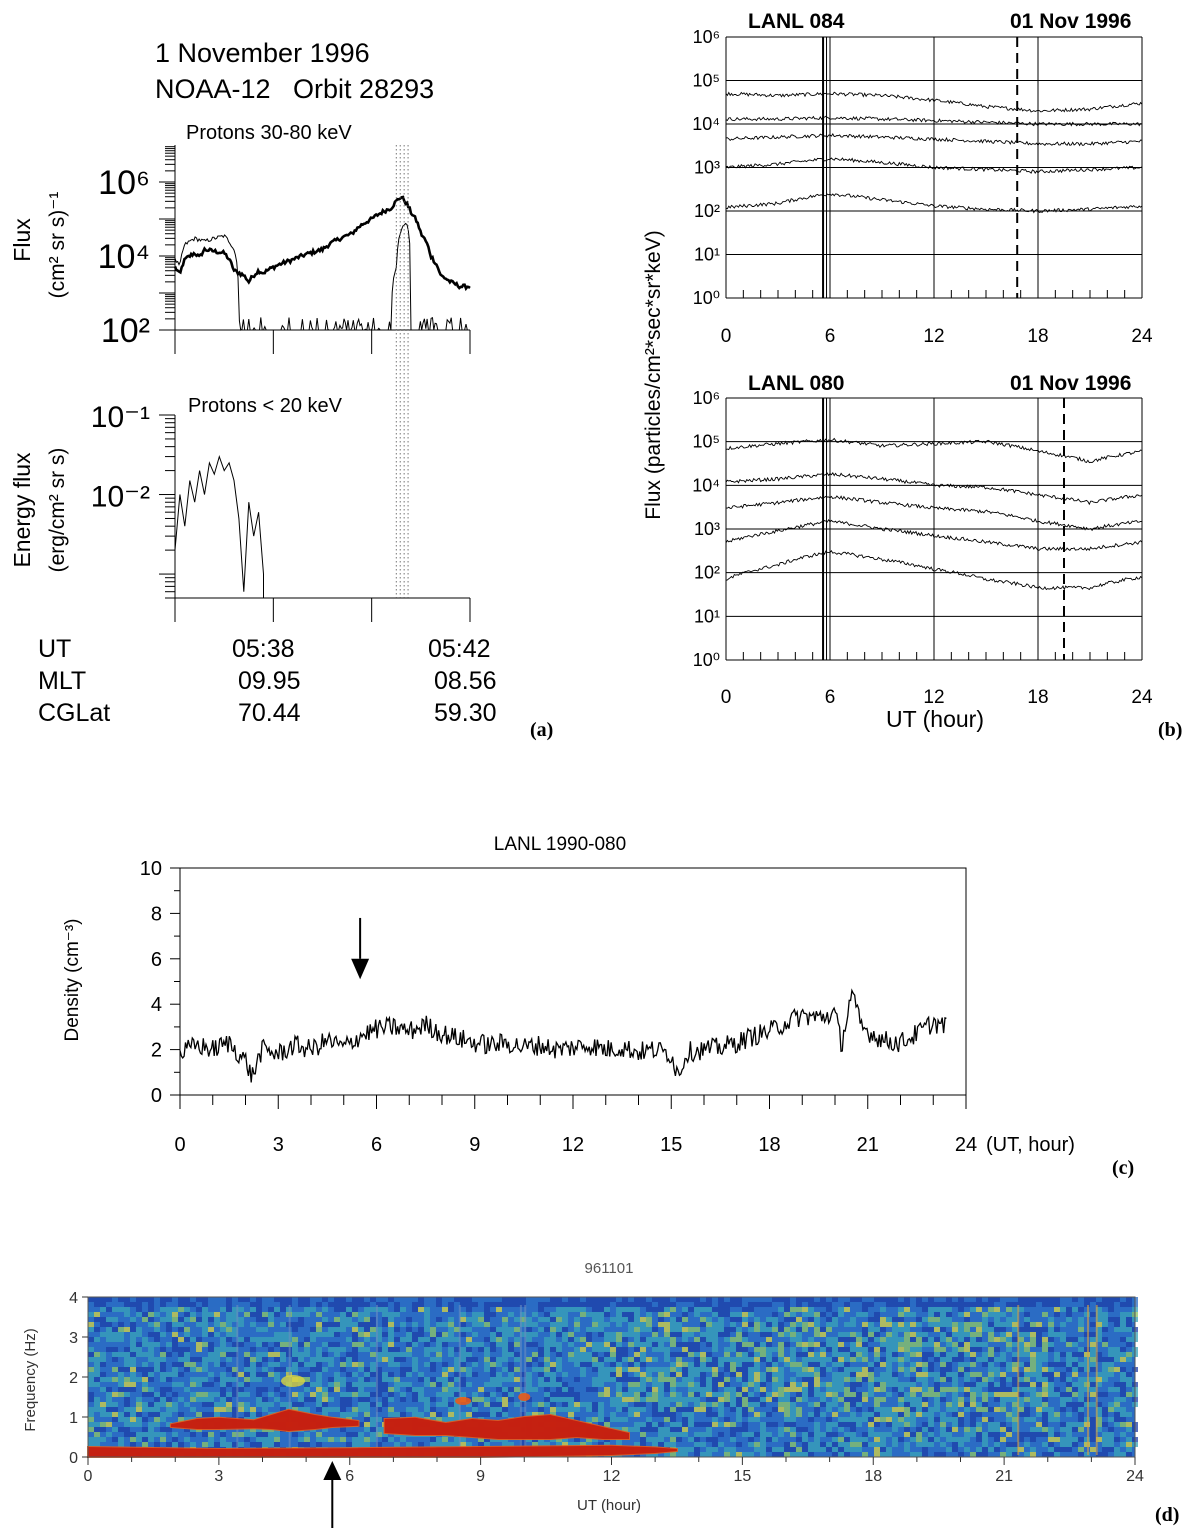 Image resolution: width=1196 pixels, height=1534 pixels. I want to click on panel-c-xtick-label: 0, so click(179, 1145).